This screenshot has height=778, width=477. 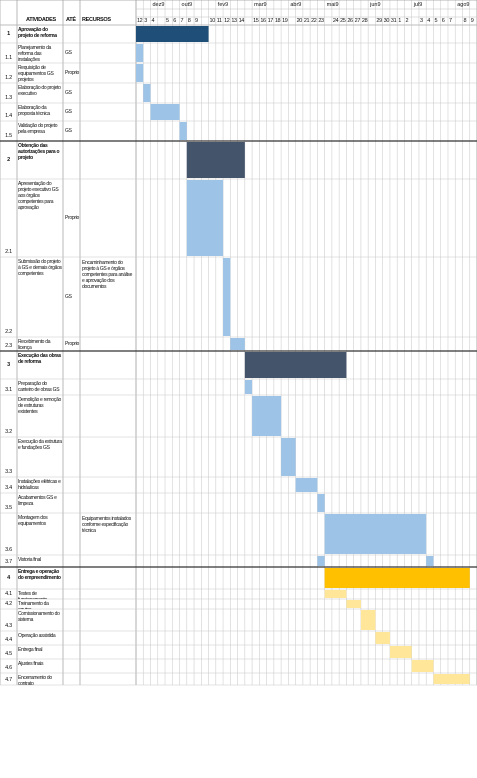 I want to click on row-id: 4.3, so click(x=8, y=626).